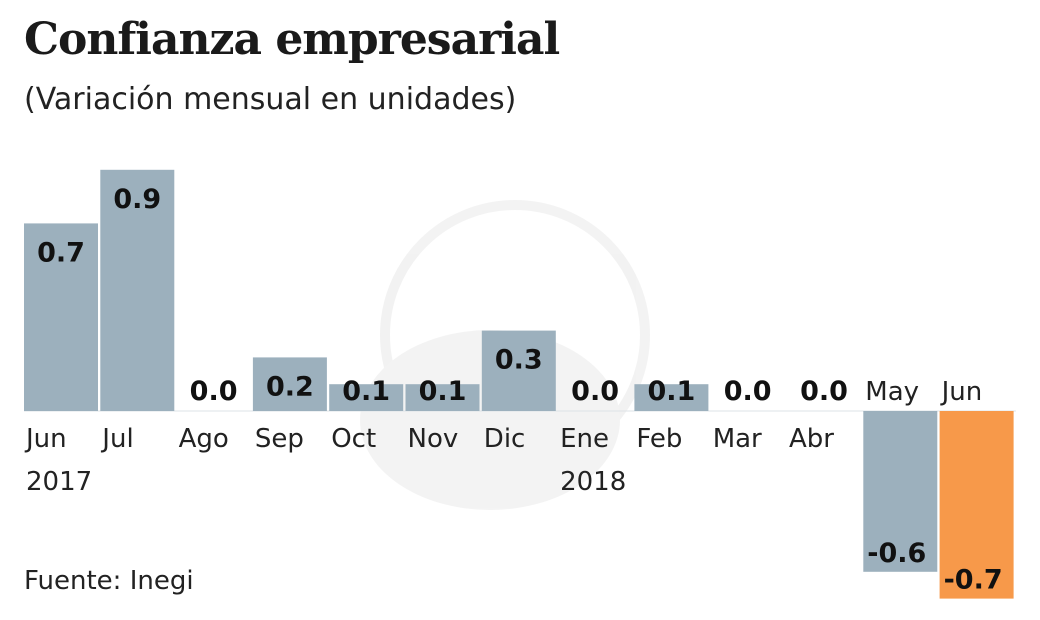 The image size is (1040, 620). Describe the element at coordinates (593, 482) in the screenshot. I see `year-label: 2018` at that location.